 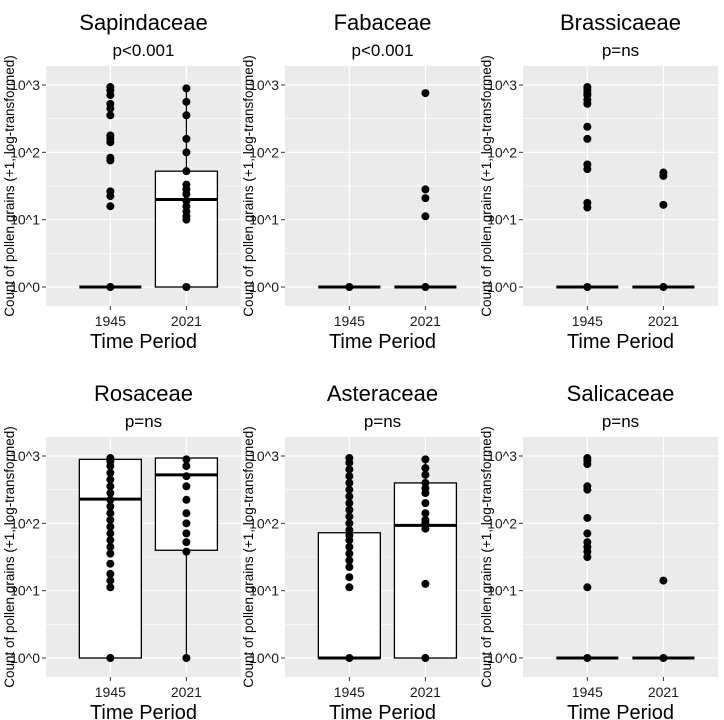 What do you see at coordinates (144, 50) in the screenshot?
I see `panel-sapindaceae-pvalue: p<0.001` at bounding box center [144, 50].